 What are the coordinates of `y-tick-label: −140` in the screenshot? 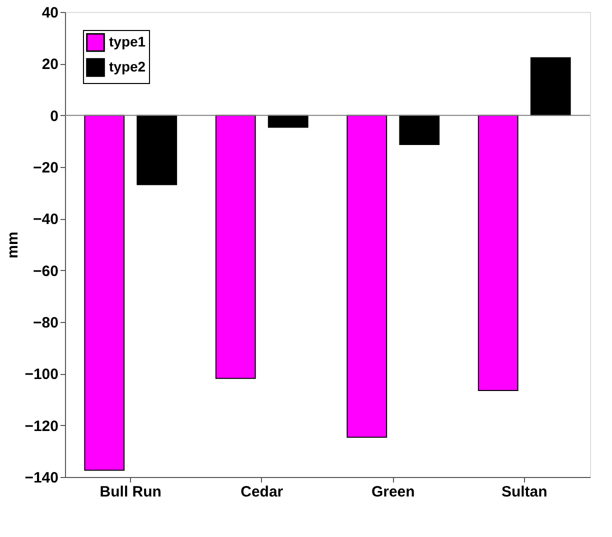 It's located at (41, 478).